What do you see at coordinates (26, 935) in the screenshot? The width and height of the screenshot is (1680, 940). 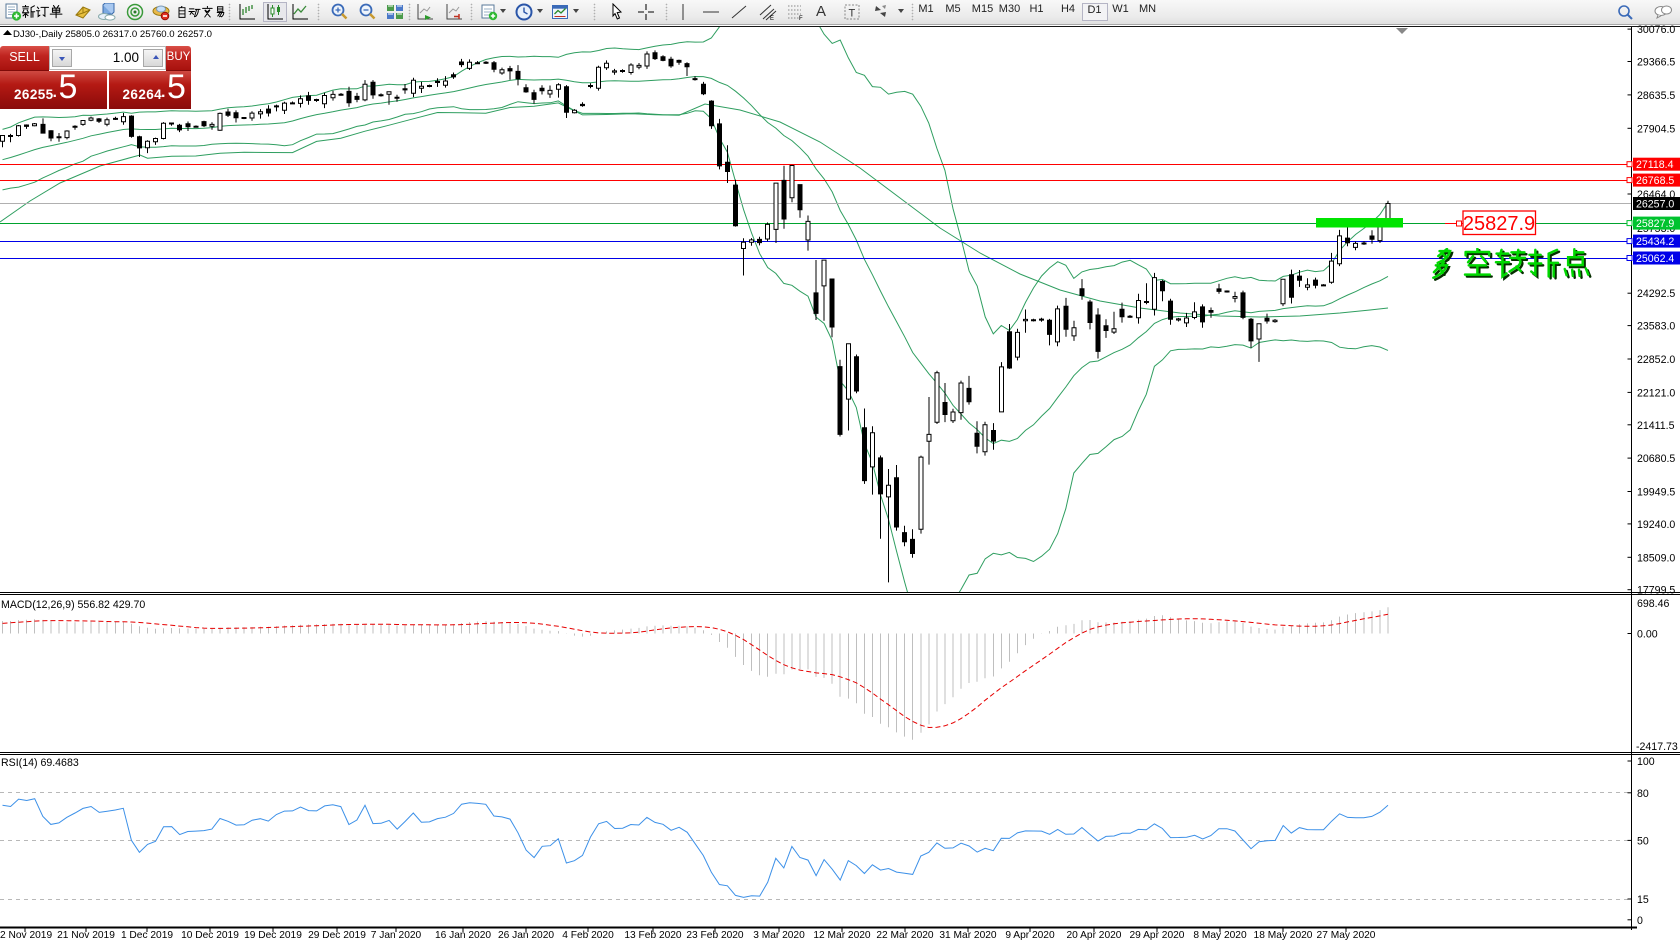 I see `svg-text: 2 Nov 2019` at bounding box center [26, 935].